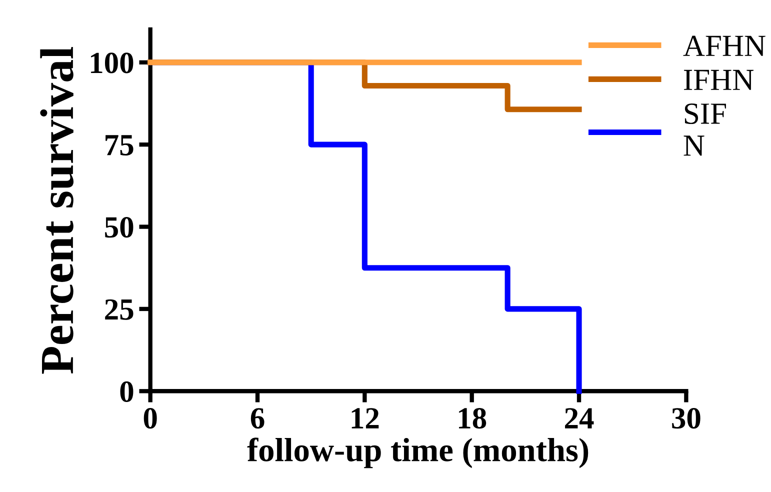 This screenshot has width=771, height=492. What do you see at coordinates (472, 418) in the screenshot?
I see `x-tick-label: 18` at bounding box center [472, 418].